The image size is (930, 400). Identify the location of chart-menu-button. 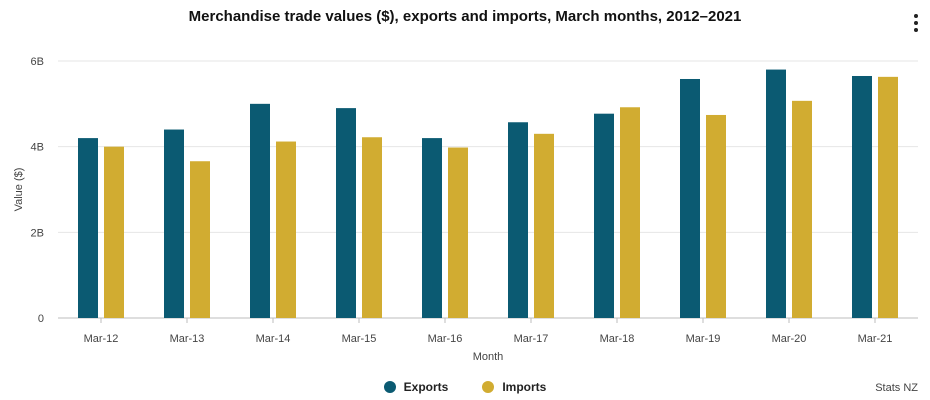
(916, 23).